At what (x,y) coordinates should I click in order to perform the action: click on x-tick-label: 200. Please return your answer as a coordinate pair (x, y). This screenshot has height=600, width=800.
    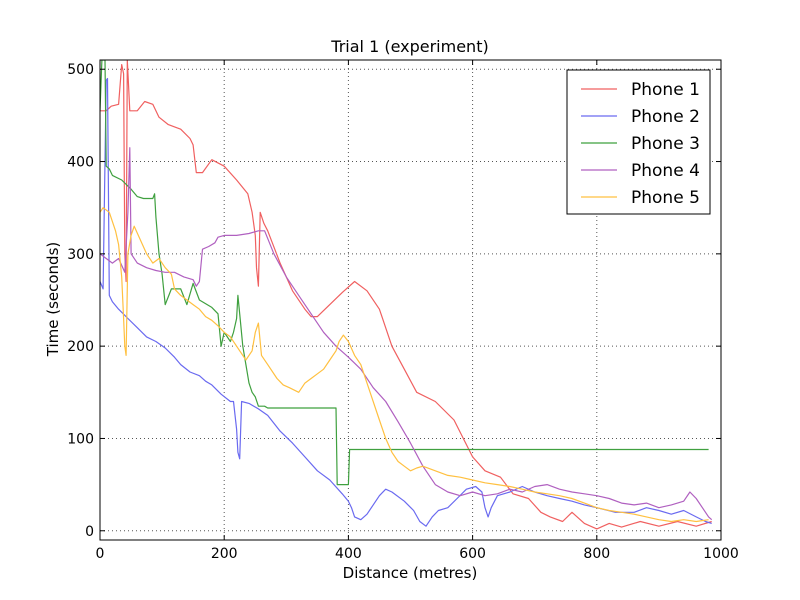
    Looking at the image, I should click on (224, 554).